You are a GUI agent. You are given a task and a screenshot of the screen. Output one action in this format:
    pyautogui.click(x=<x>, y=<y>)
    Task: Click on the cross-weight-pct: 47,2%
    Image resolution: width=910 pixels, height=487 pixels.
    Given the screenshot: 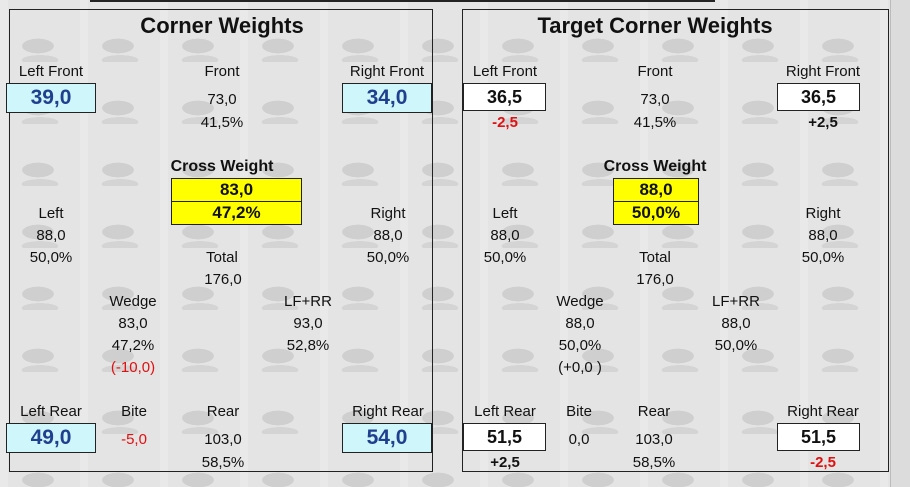 What is the action you would take?
    pyautogui.click(x=236, y=213)
    